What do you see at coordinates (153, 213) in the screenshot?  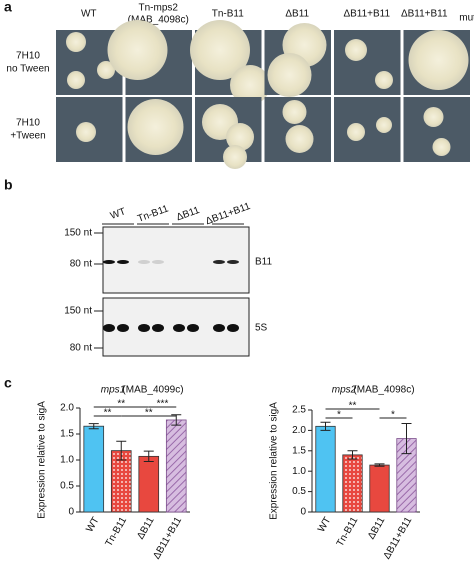 I see `lane-label: Tn-B11` at bounding box center [153, 213].